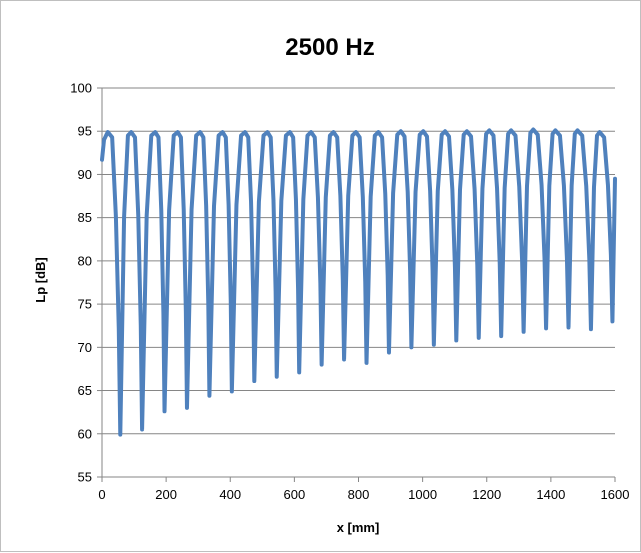  I want to click on y-tick-label: 90, so click(85, 174).